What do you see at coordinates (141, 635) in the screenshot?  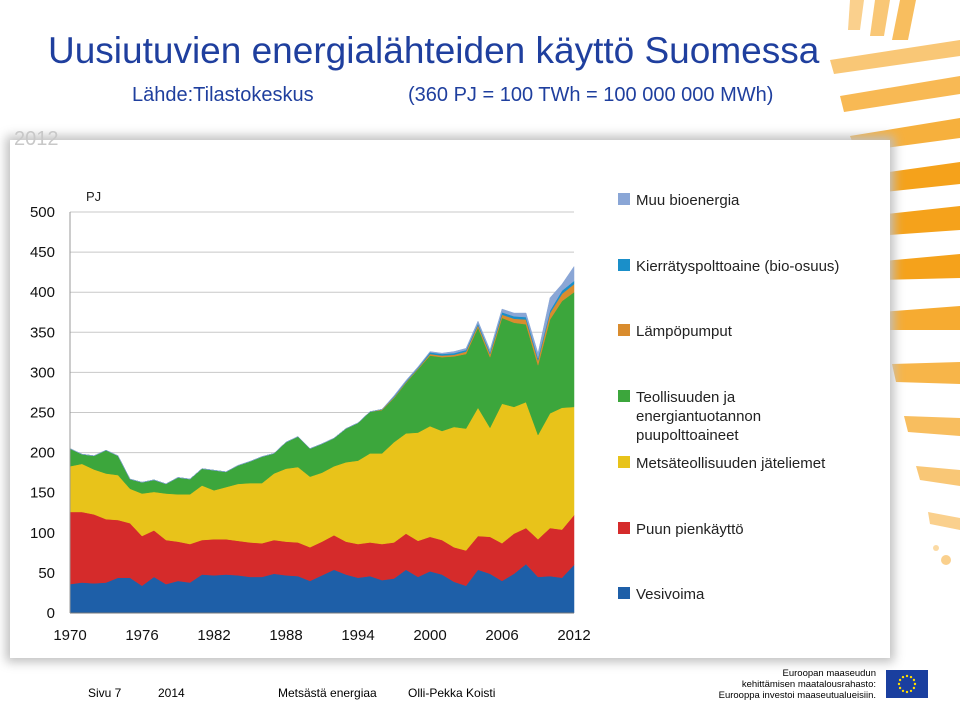 I see `x-tick-label: 1976` at bounding box center [141, 635].